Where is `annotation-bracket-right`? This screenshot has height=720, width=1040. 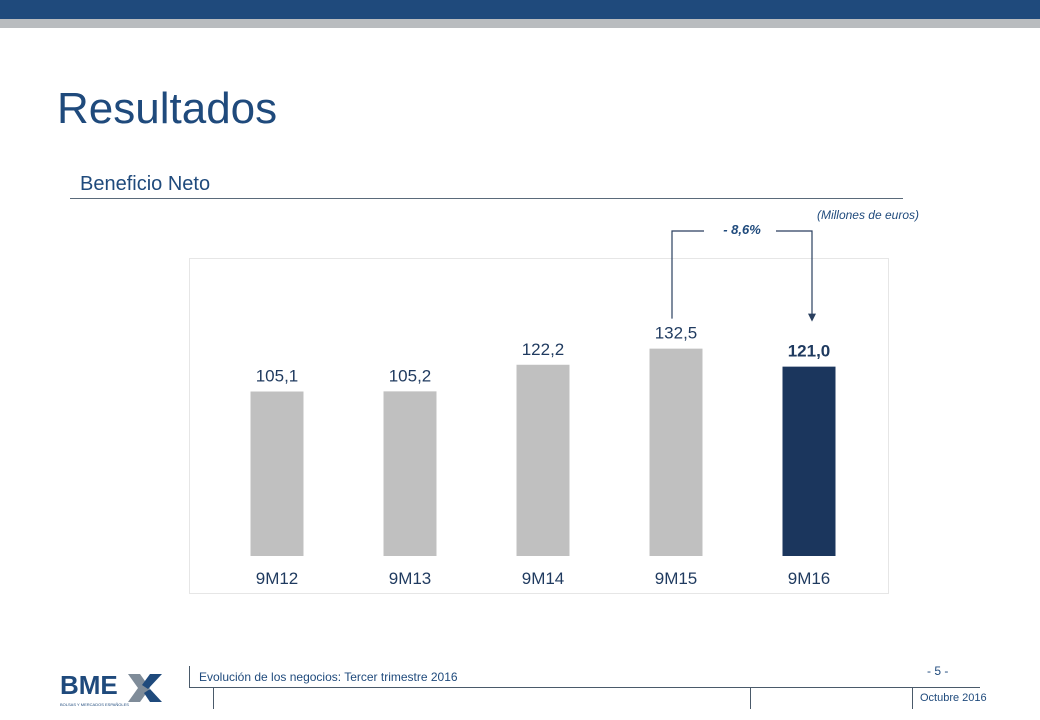
annotation-bracket-right is located at coordinates (794, 272).